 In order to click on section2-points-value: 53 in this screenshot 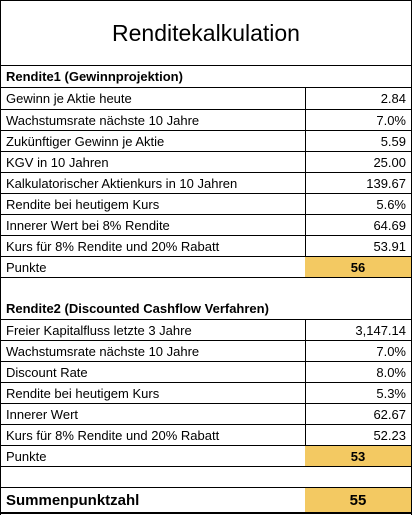, I will do `click(358, 456)`.